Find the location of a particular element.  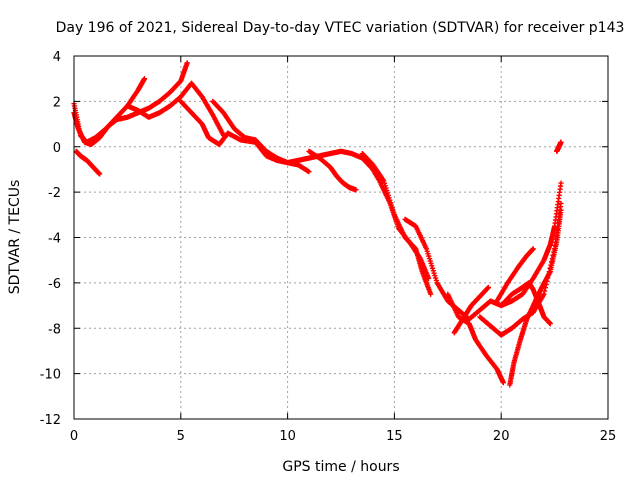

series-track-g is located at coordinates (332, 170).